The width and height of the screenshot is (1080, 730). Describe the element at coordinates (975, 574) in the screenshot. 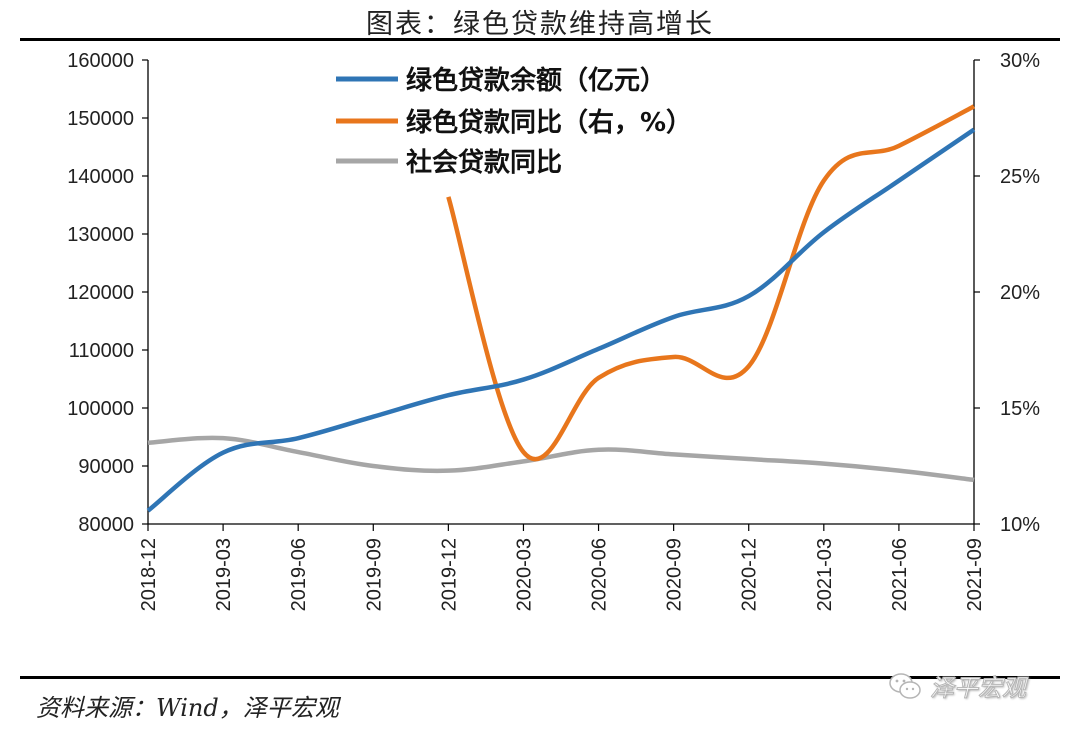

I see `x-tick-label: 2021-09` at that location.